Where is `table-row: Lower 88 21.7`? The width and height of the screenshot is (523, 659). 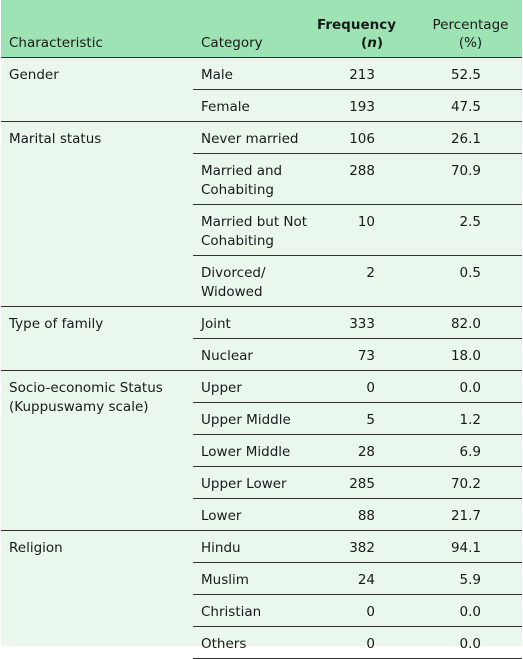 table-row: Lower 88 21.7 is located at coordinates (261, 514).